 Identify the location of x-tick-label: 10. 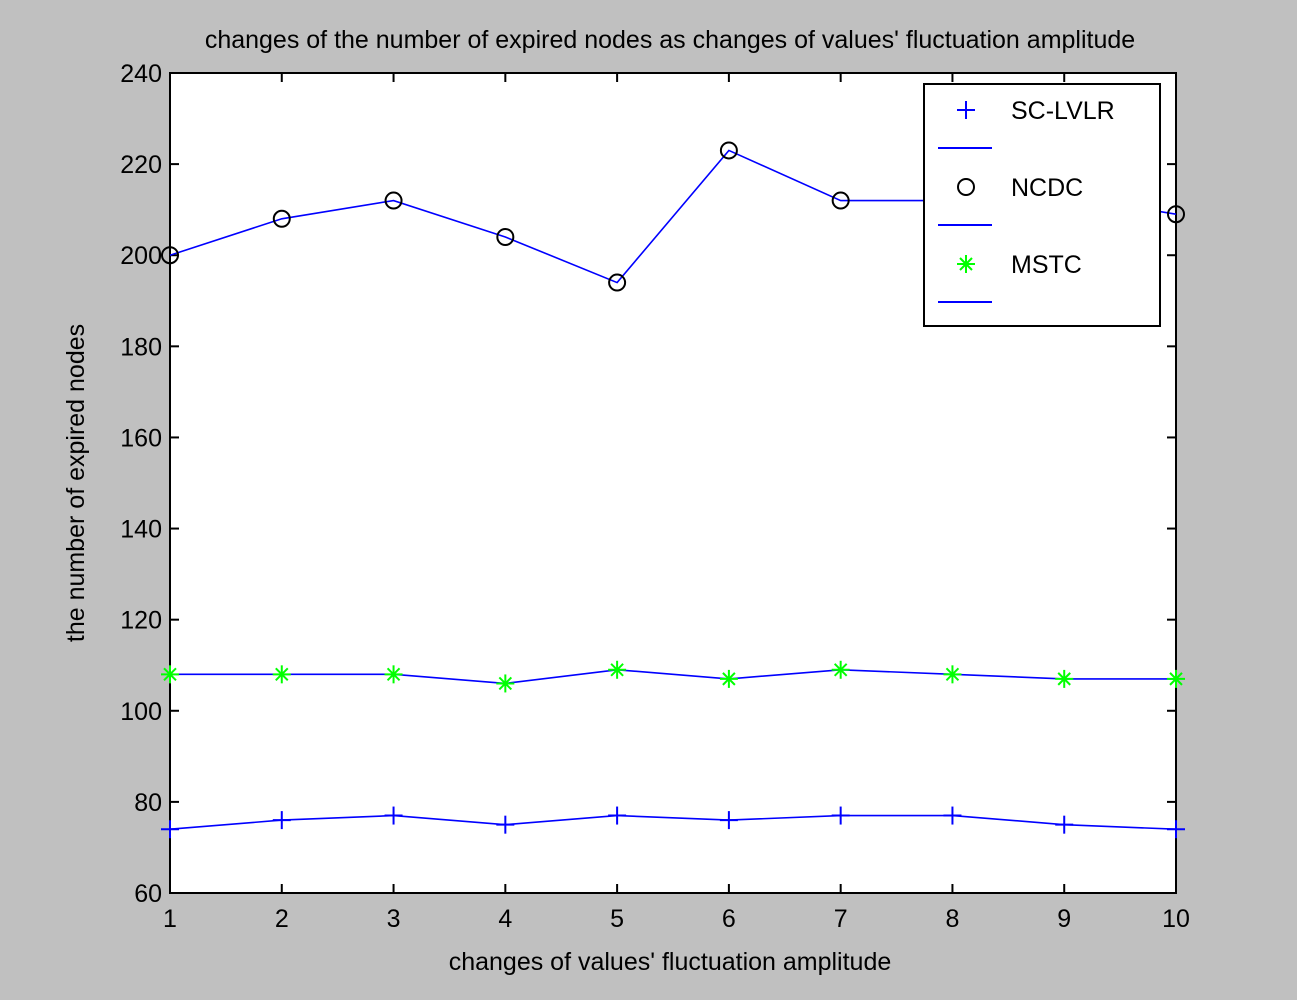
(1176, 919).